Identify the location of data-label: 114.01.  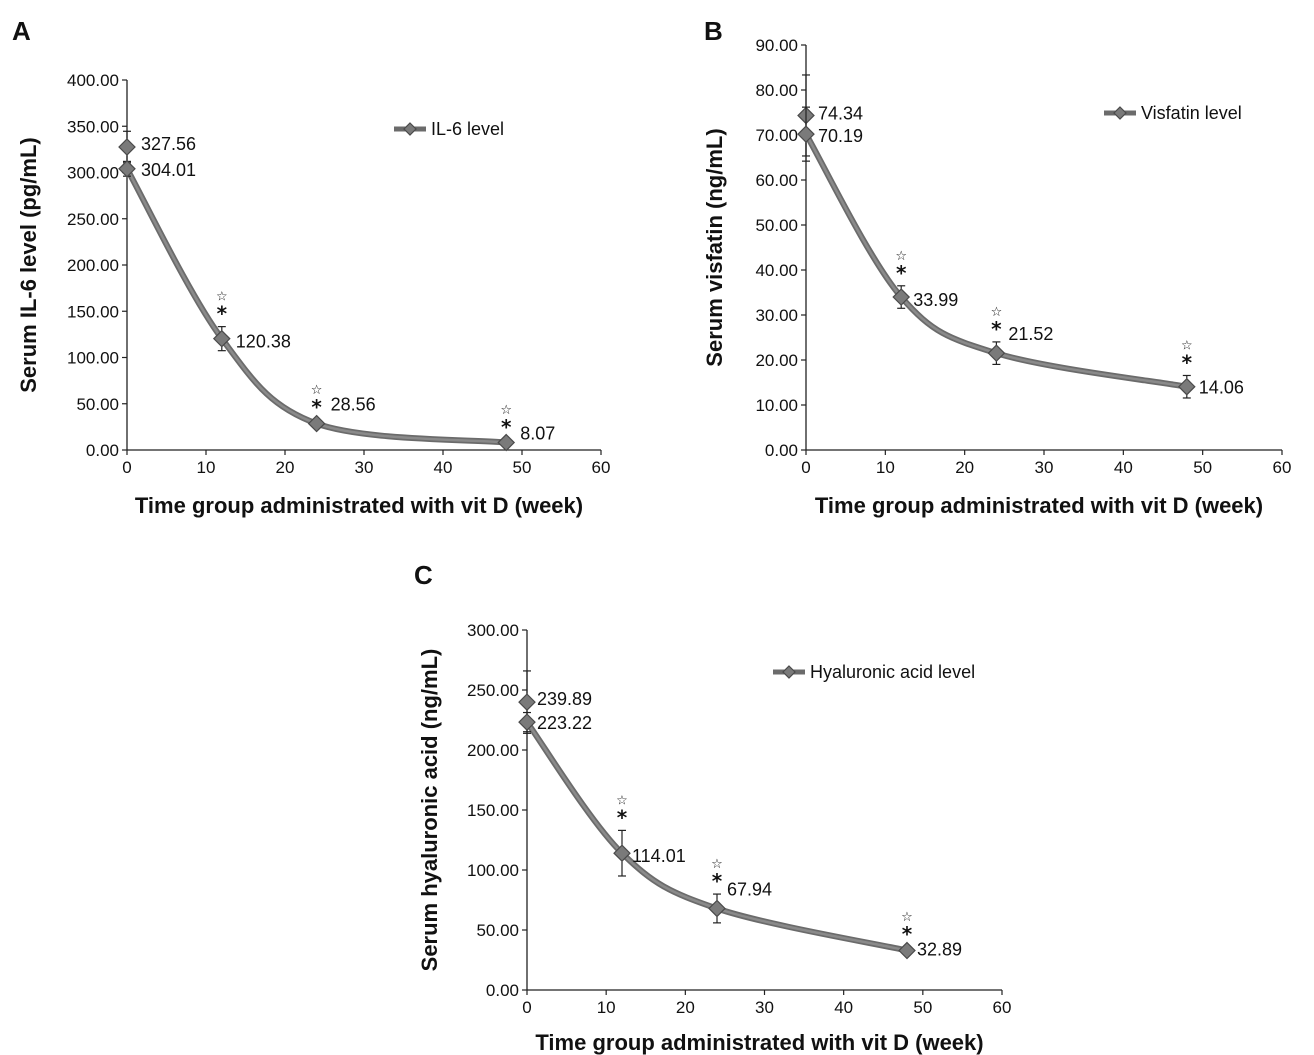
(659, 856).